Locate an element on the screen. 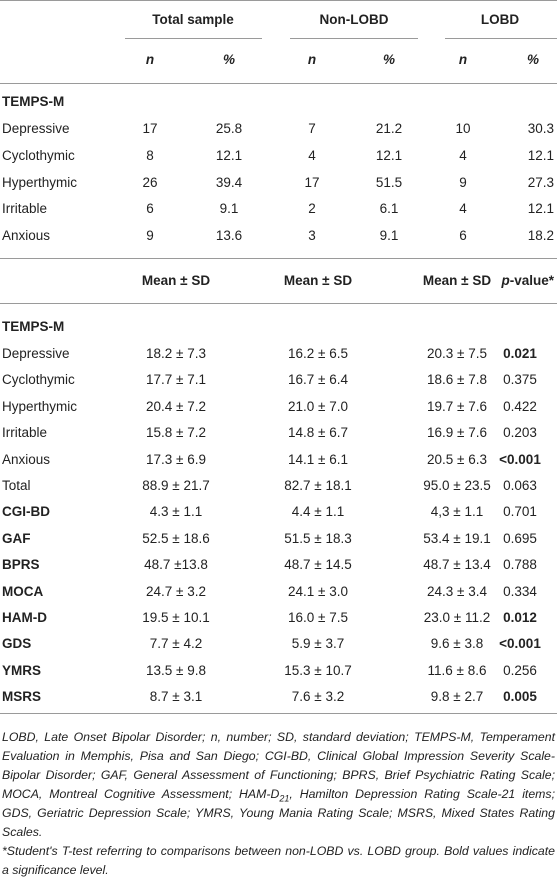 The image size is (557, 893). cell-value: 95.0 ± 23.5 is located at coordinates (457, 485).